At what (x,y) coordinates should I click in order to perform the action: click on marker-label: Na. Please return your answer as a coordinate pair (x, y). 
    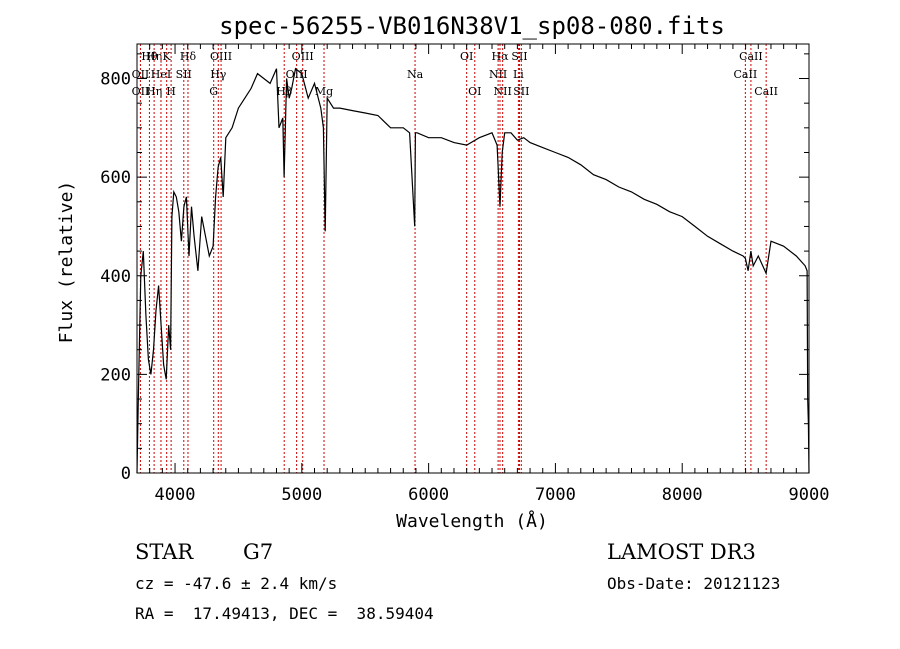
    Looking at the image, I should click on (415, 74).